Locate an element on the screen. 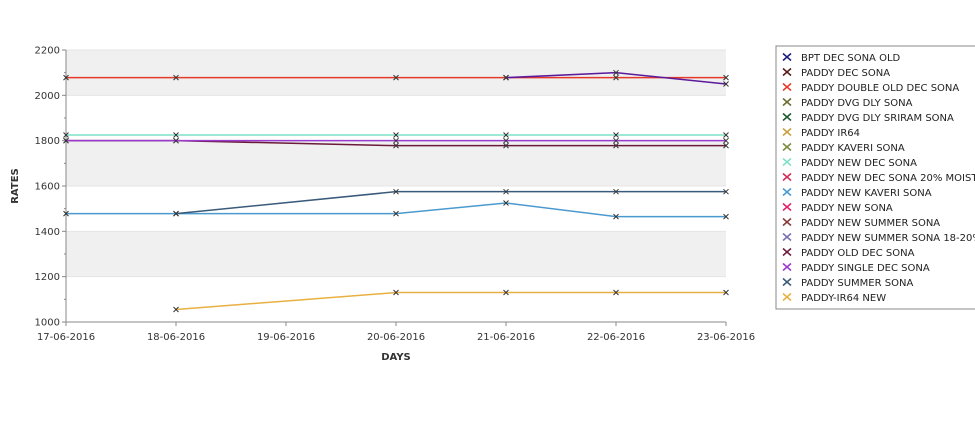 The height and width of the screenshot is (429, 975). legend-label: PADDY SUMMER SONA is located at coordinates (857, 283).